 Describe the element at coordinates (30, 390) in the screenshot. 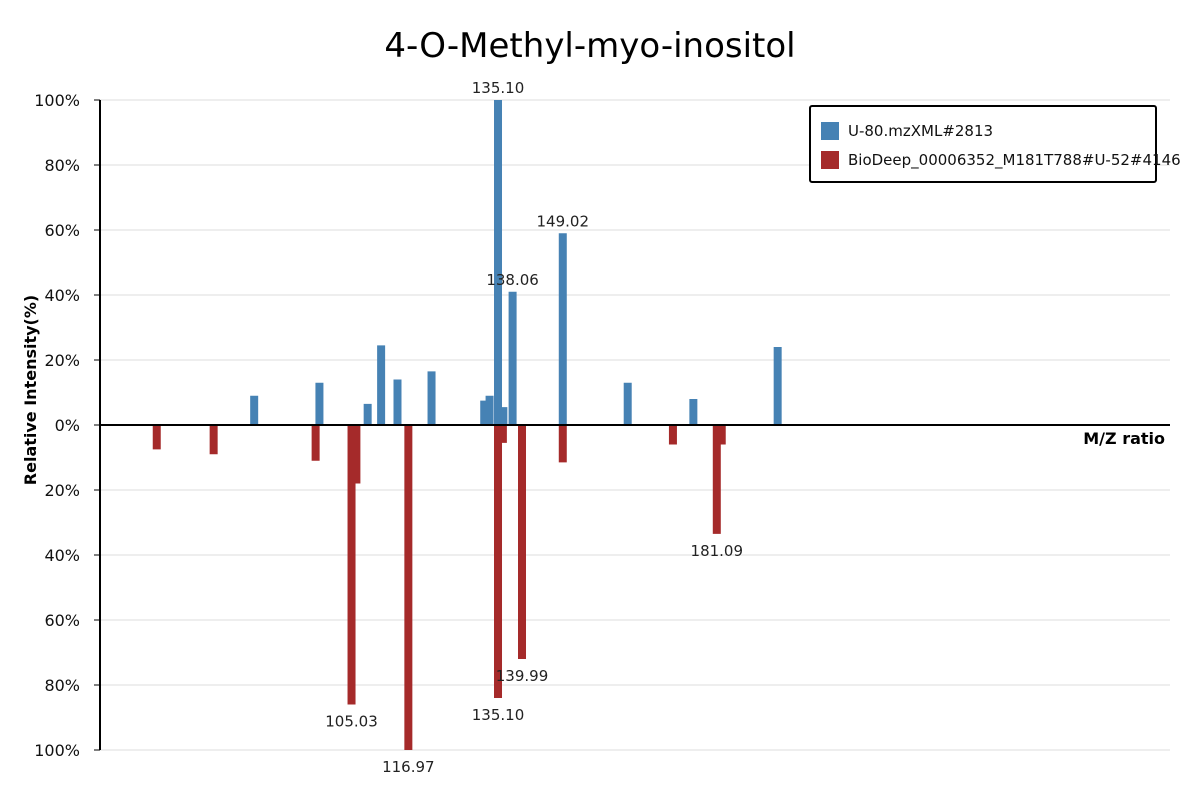

I see `y-axis-label: Relative Intensity(%)` at that location.